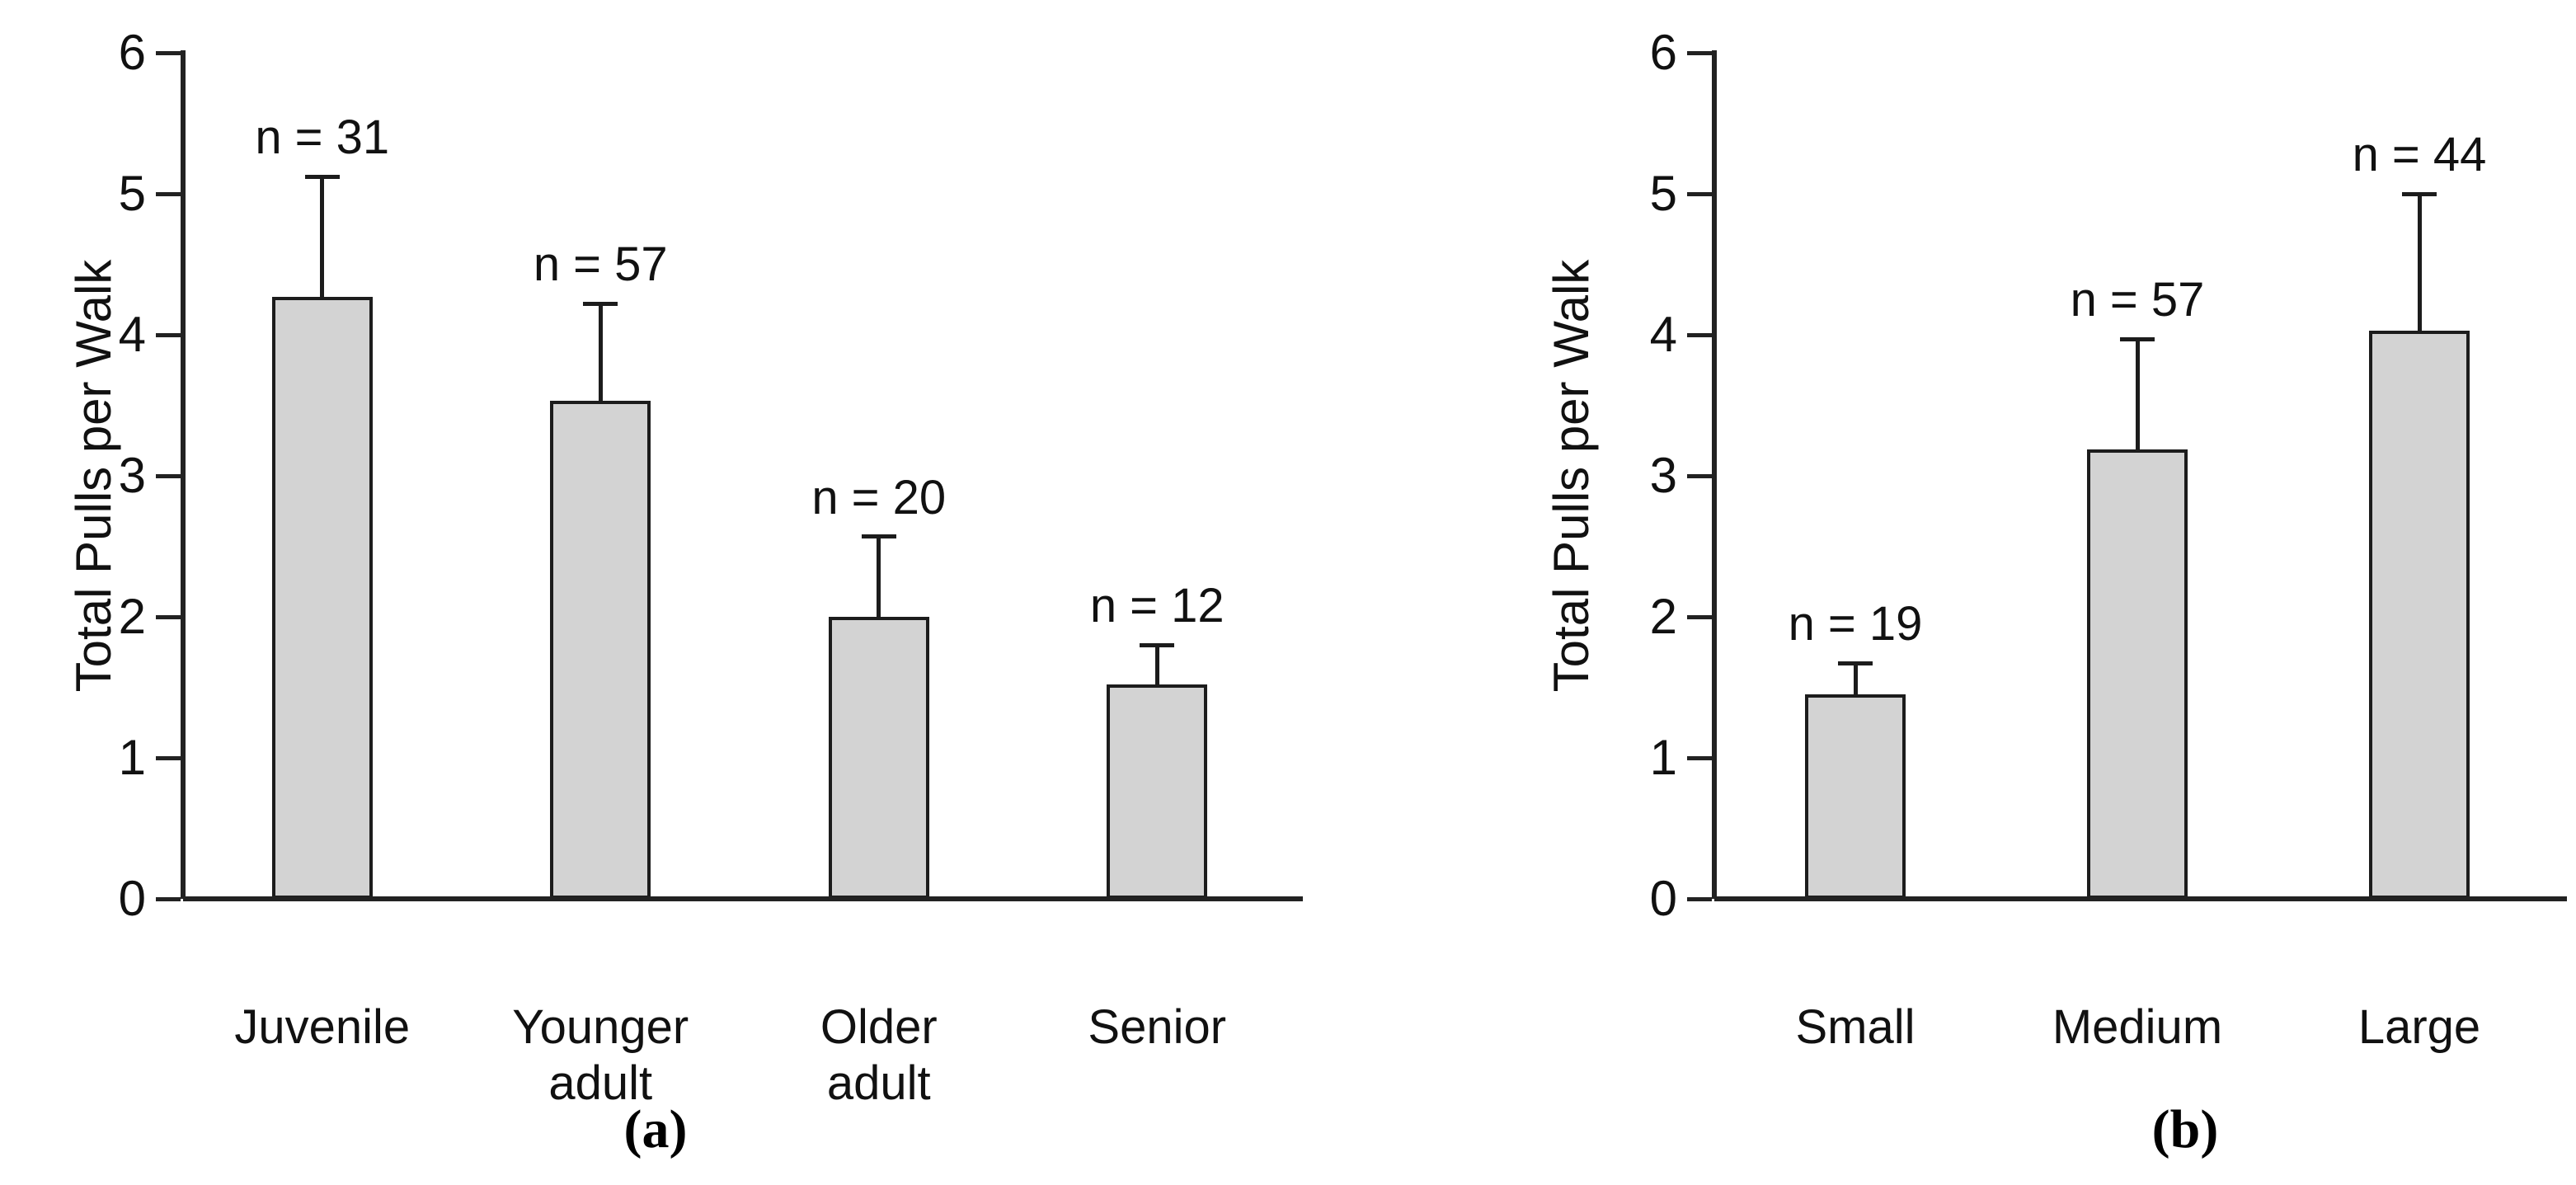  What do you see at coordinates (600, 650) in the screenshot?
I see `bar-younger-adult` at bounding box center [600, 650].